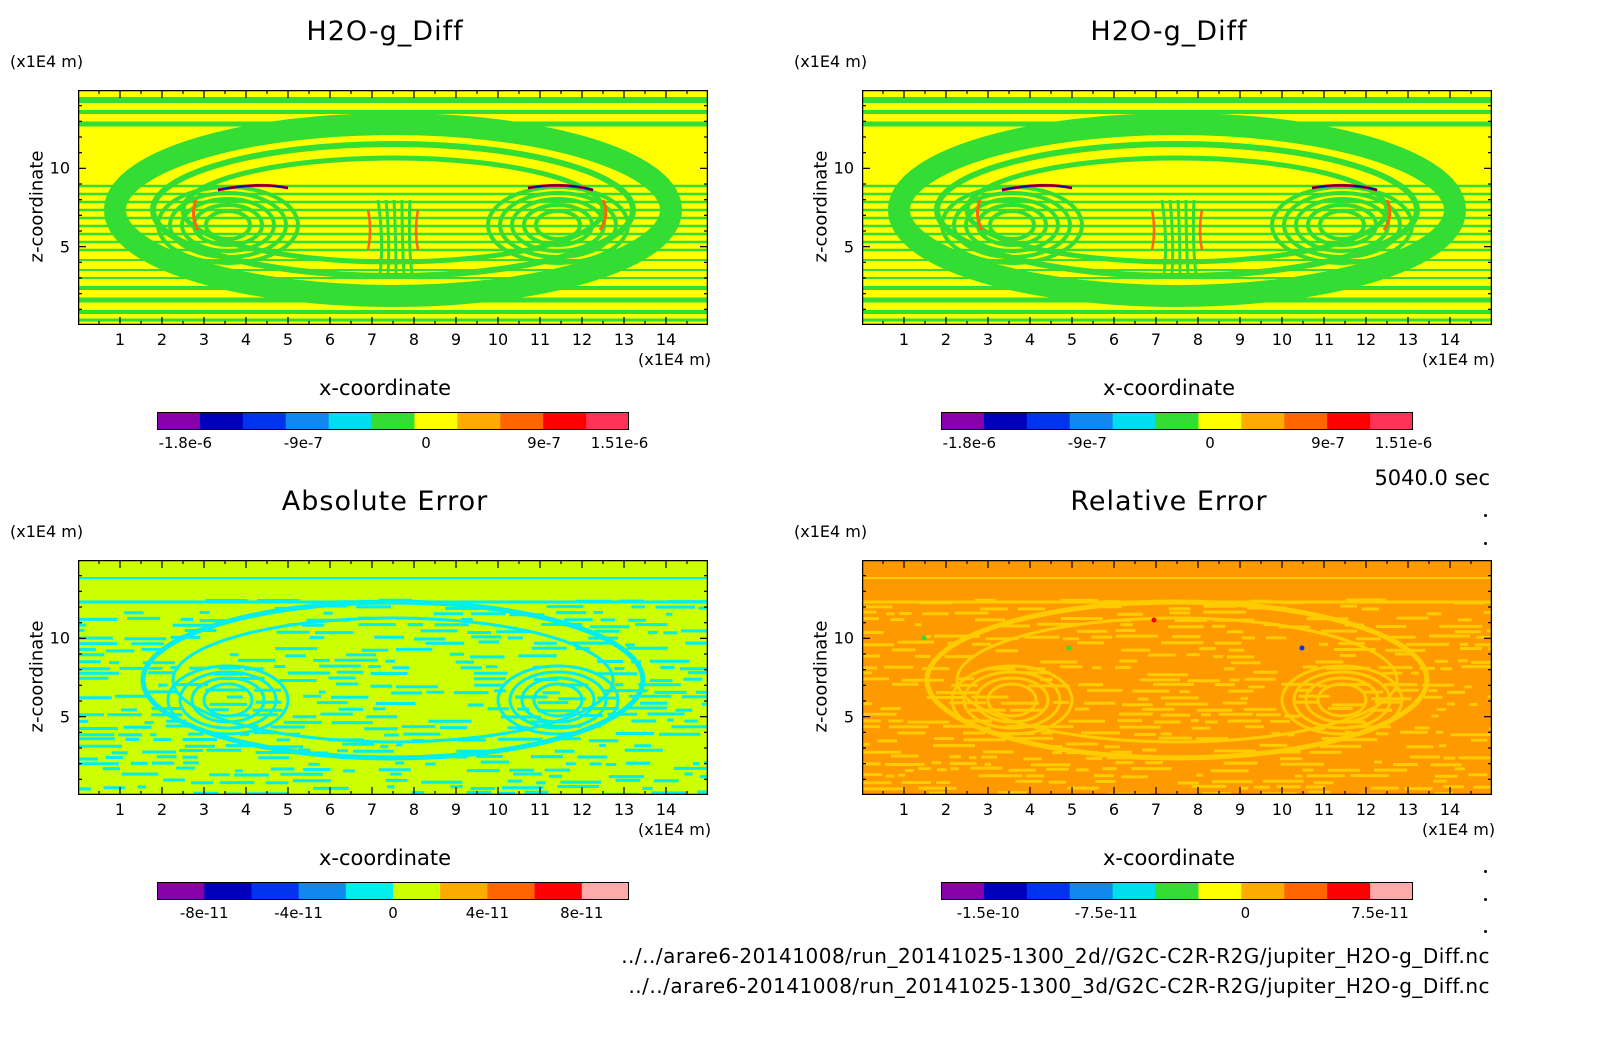  Describe the element at coordinates (1403, 443) in the screenshot. I see `colorbar-tick-label: 1.51e-6` at that location.